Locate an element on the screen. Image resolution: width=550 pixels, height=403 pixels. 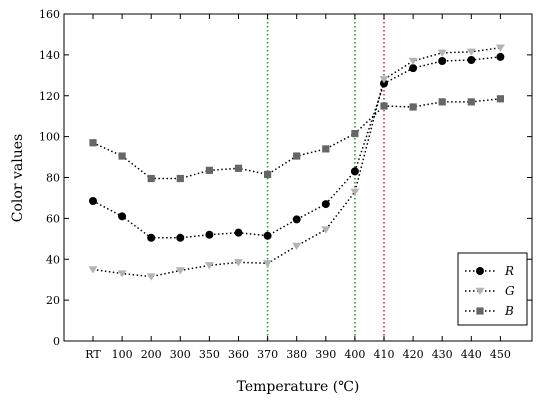
y-tick-label: 160 is located at coordinates (49, 14).